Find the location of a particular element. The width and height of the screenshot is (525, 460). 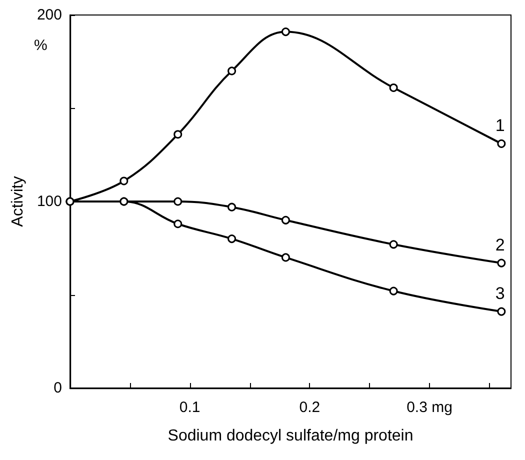

y-tick-label: 0 is located at coordinates (58, 388).